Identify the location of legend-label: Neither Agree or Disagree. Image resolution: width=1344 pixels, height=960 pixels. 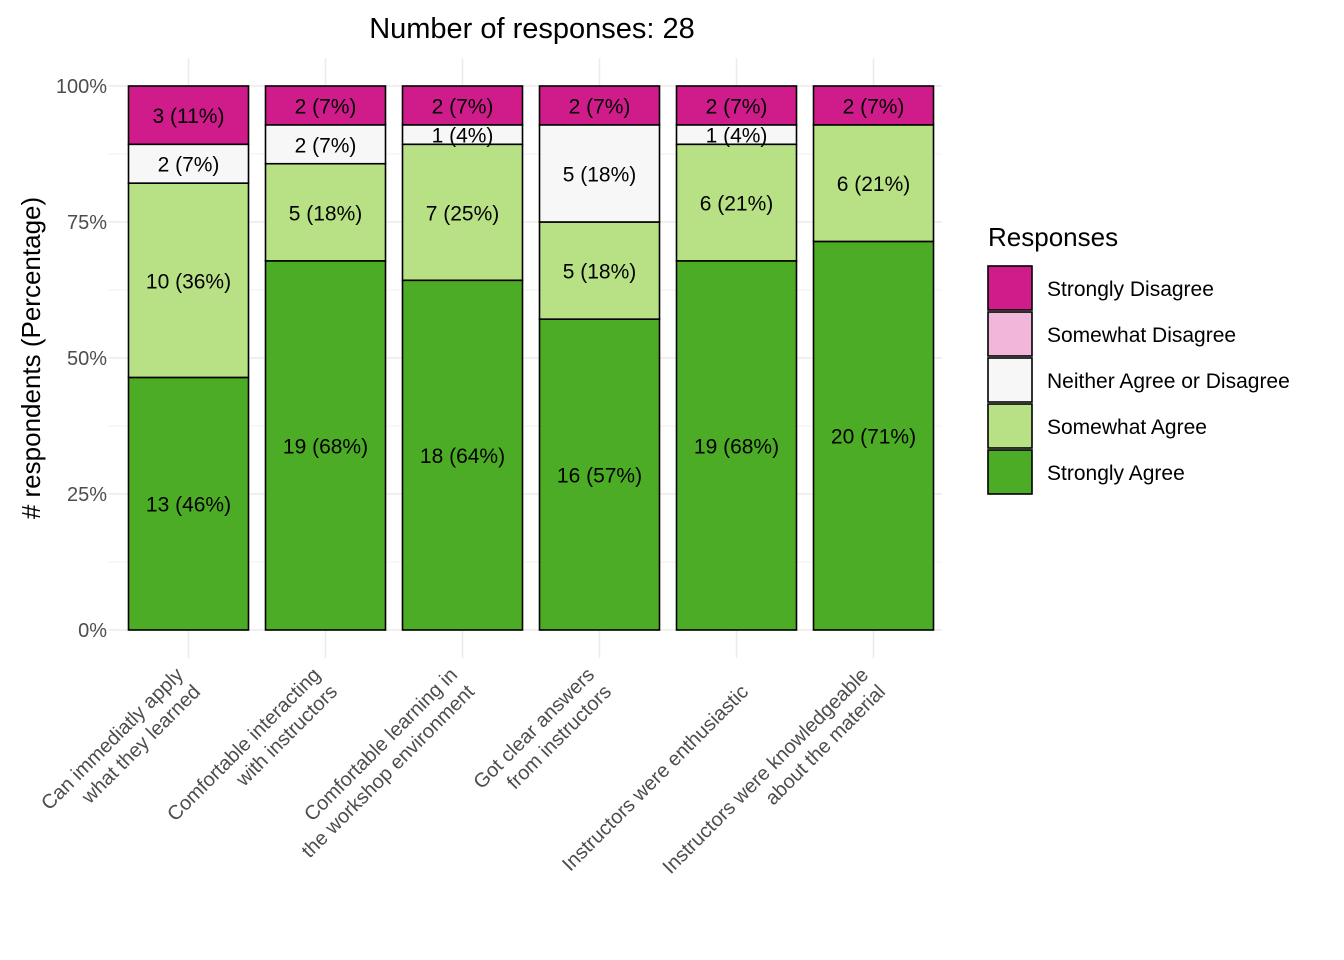
(1168, 381).